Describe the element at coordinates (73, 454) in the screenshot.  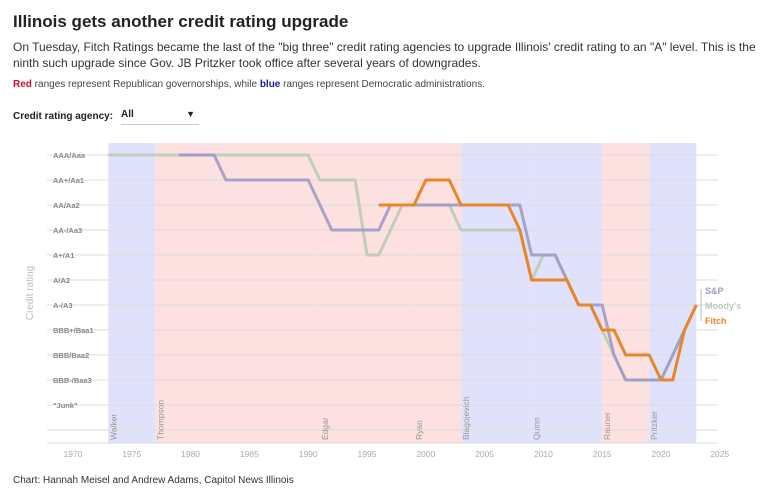
I see `x-tick-label: 1970` at that location.